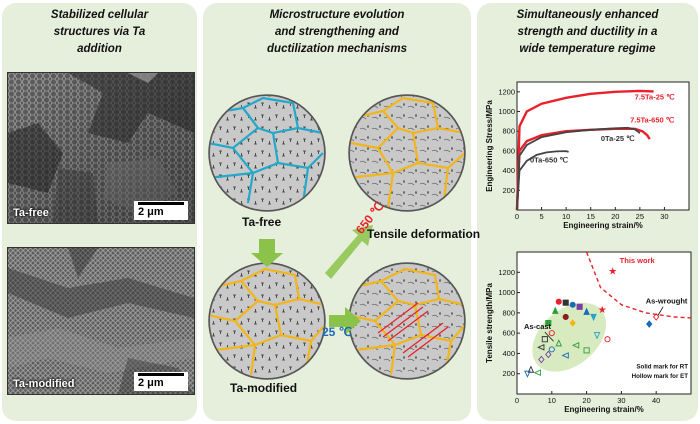 The height and width of the screenshot is (424, 700). I want to click on annotation-this-work: This work, so click(638, 260).